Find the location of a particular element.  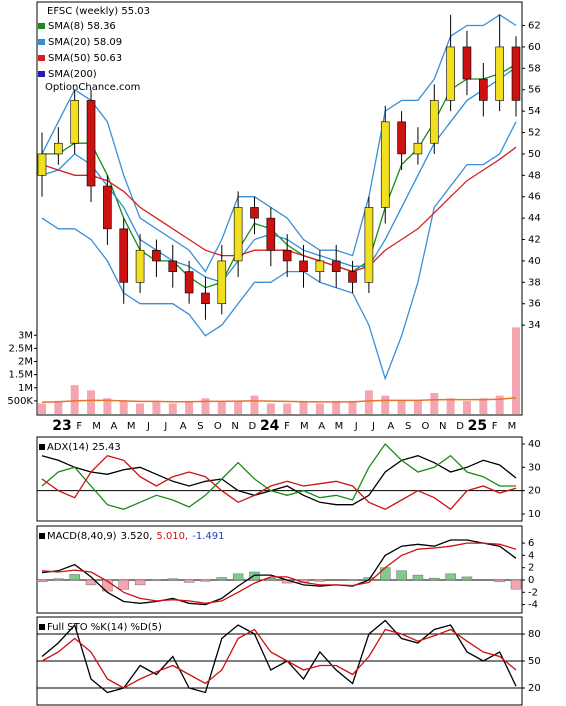

y-tick-label: -2 is located at coordinates (533, 592).